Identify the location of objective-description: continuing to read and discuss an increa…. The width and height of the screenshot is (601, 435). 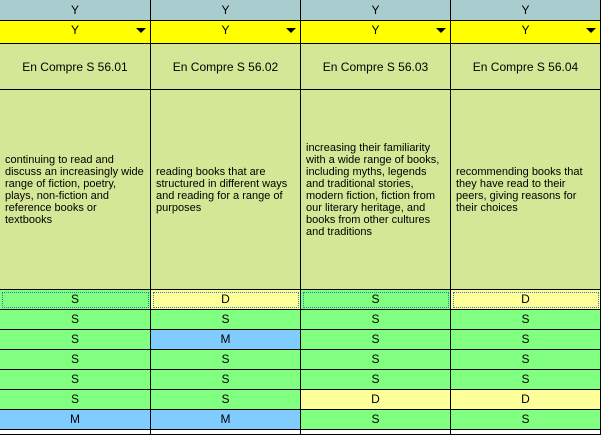
(75, 190).